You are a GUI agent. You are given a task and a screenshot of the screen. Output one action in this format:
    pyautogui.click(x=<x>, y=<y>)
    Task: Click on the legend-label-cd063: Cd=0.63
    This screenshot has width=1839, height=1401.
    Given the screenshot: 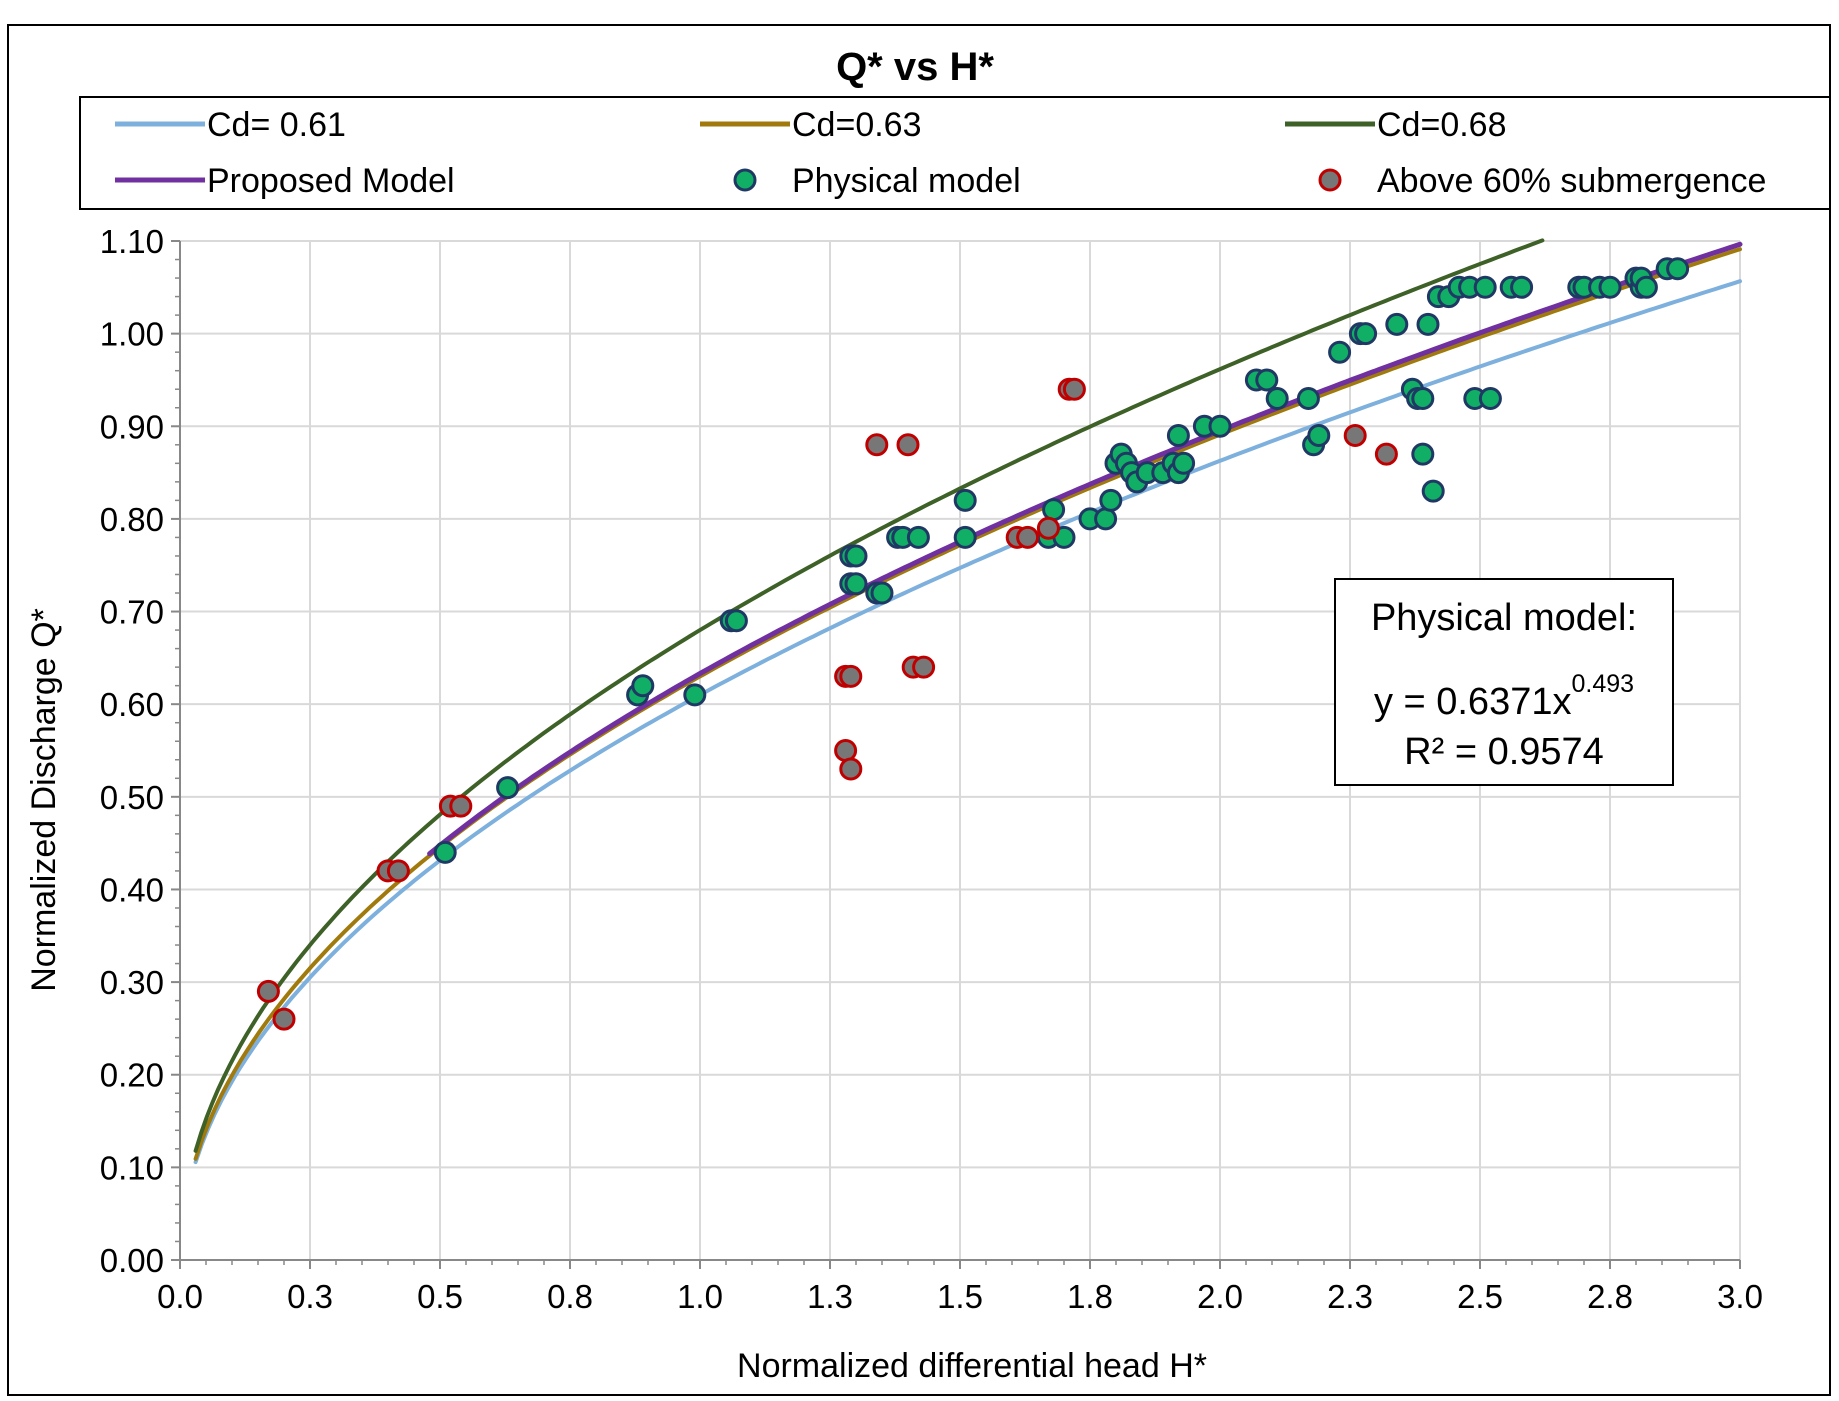 What is the action you would take?
    pyautogui.click(x=857, y=125)
    